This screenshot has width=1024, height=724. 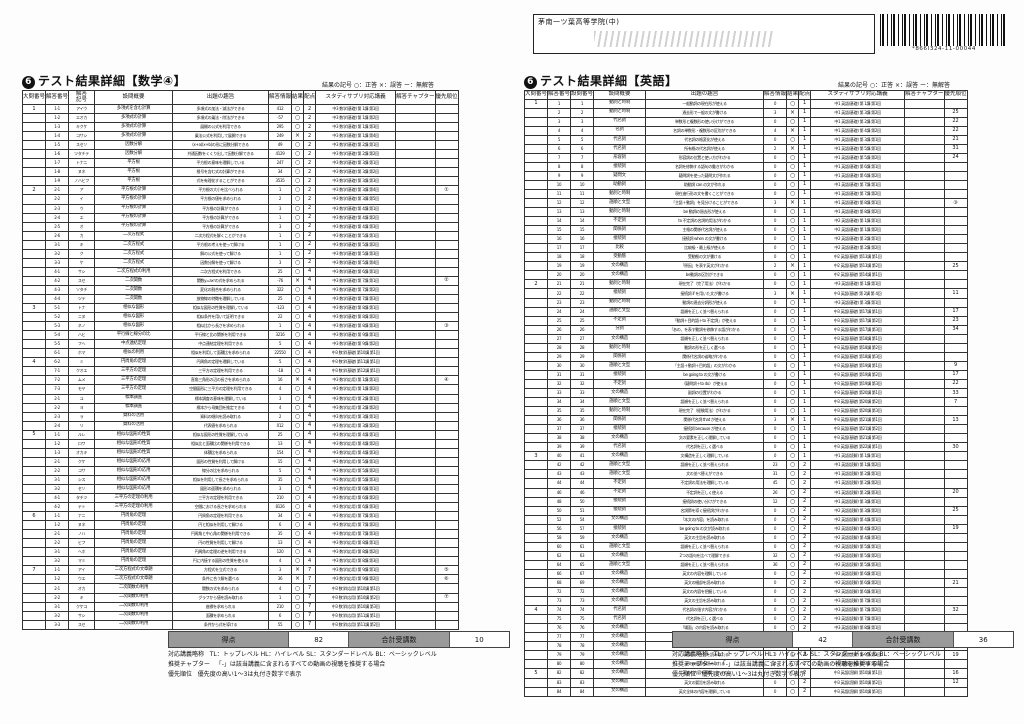 I want to click on cell-lecture: 中3 数学(応用) 第 4講 第1回, so click(x=356, y=434).